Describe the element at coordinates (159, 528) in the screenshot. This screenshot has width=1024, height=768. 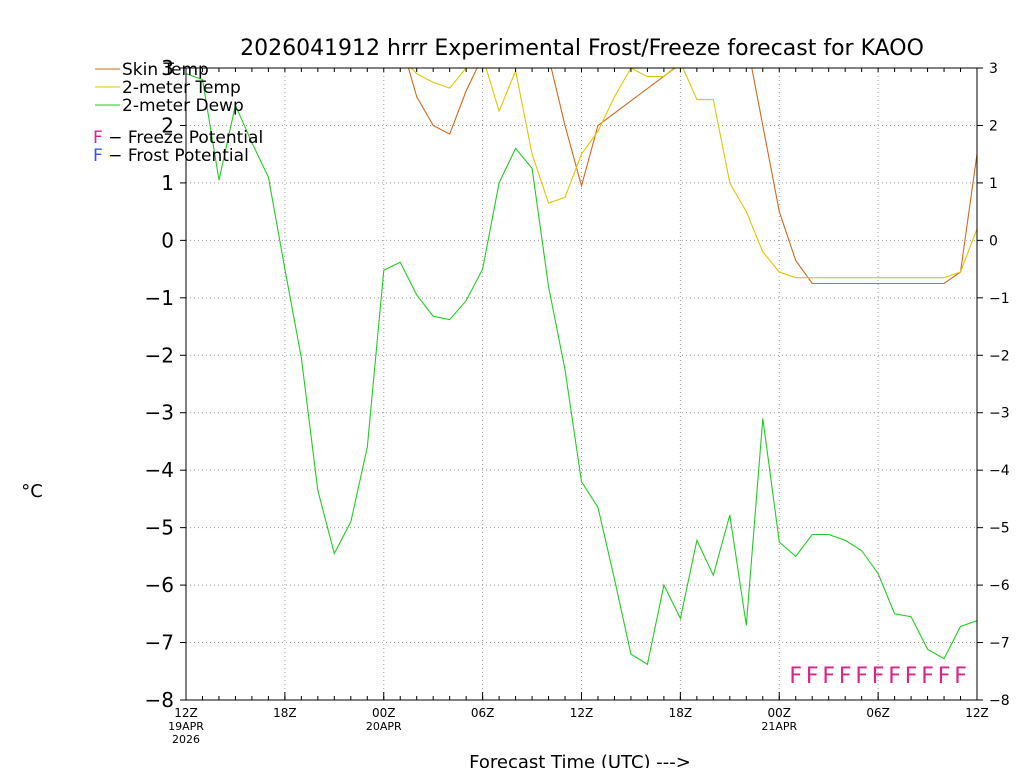
I see `y-tick-label-left: −5` at that location.